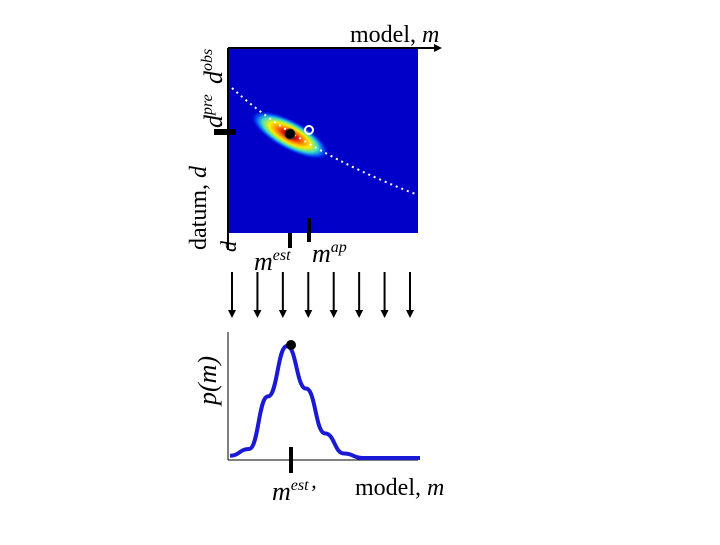  What do you see at coordinates (272, 261) in the screenshot?
I see `m-est-label: mest` at bounding box center [272, 261].